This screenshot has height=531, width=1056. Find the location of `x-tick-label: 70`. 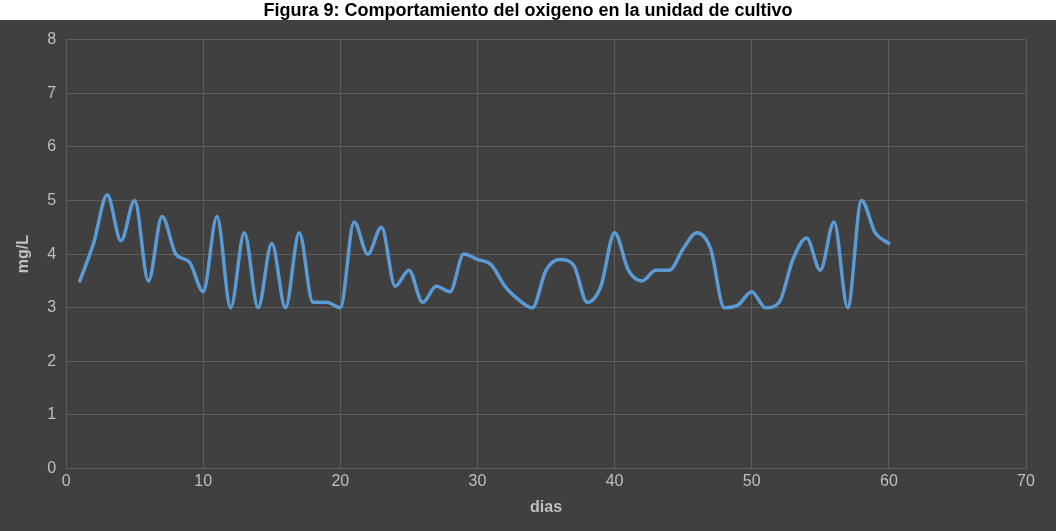

x-tick-label: 70 is located at coordinates (1026, 480).